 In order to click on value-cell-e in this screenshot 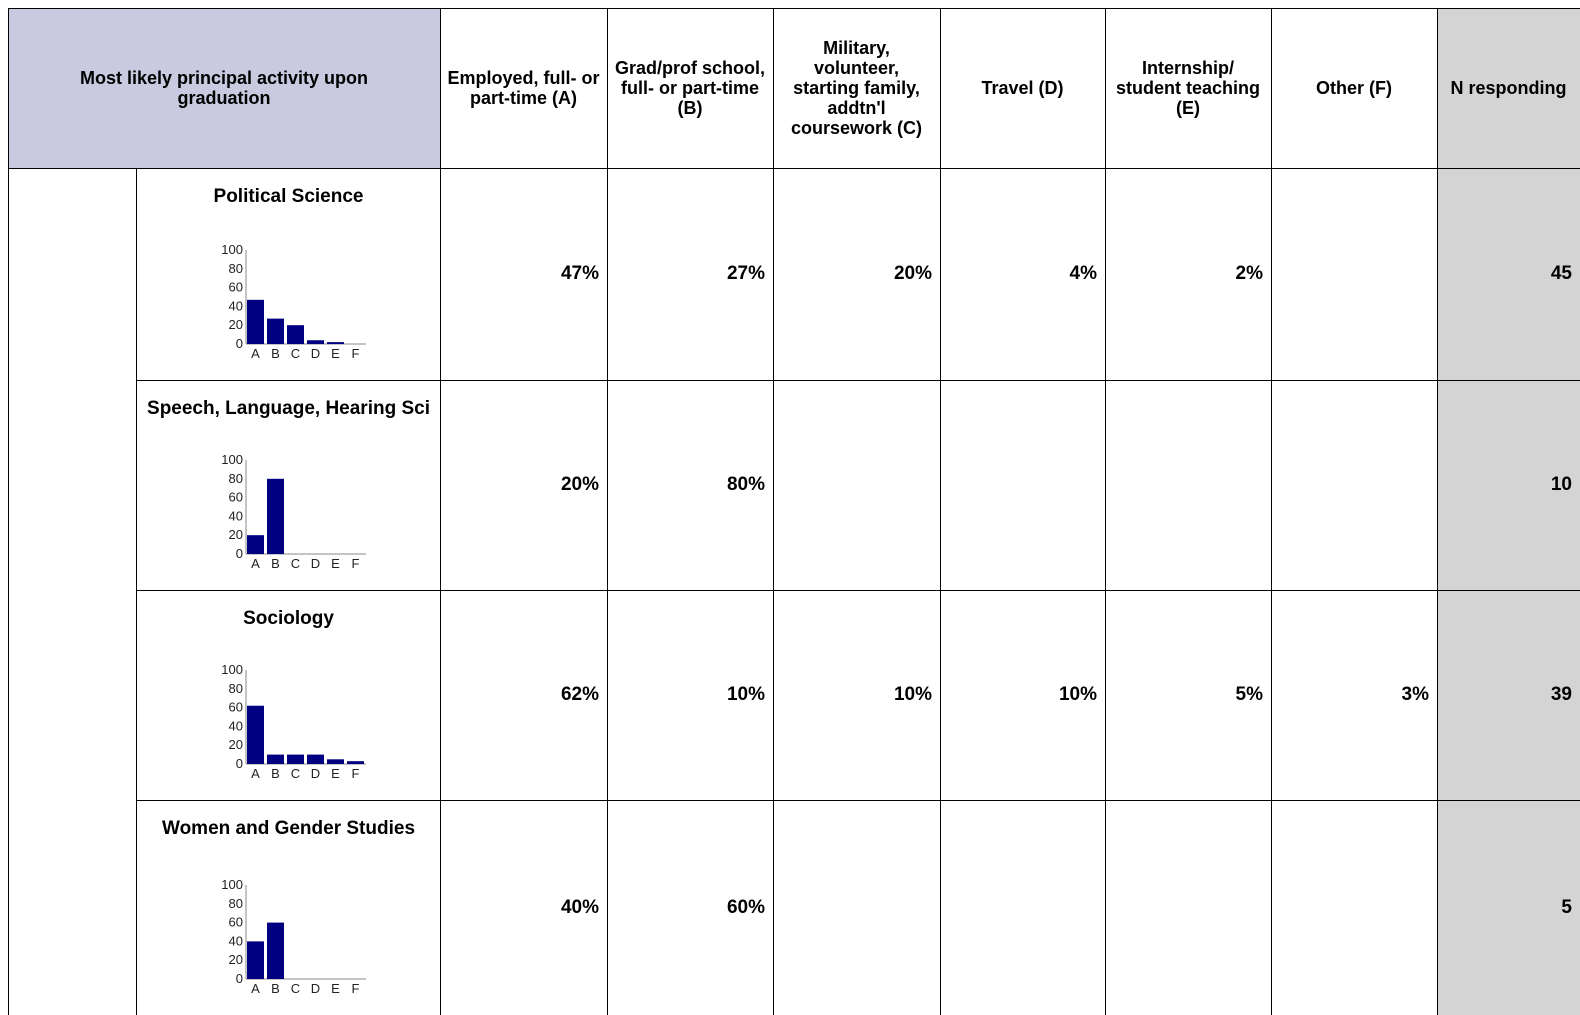, I will do `click(1188, 485)`.